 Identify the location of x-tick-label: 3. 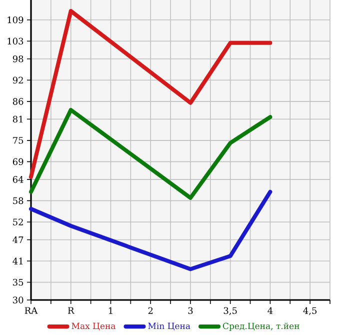
(190, 310).